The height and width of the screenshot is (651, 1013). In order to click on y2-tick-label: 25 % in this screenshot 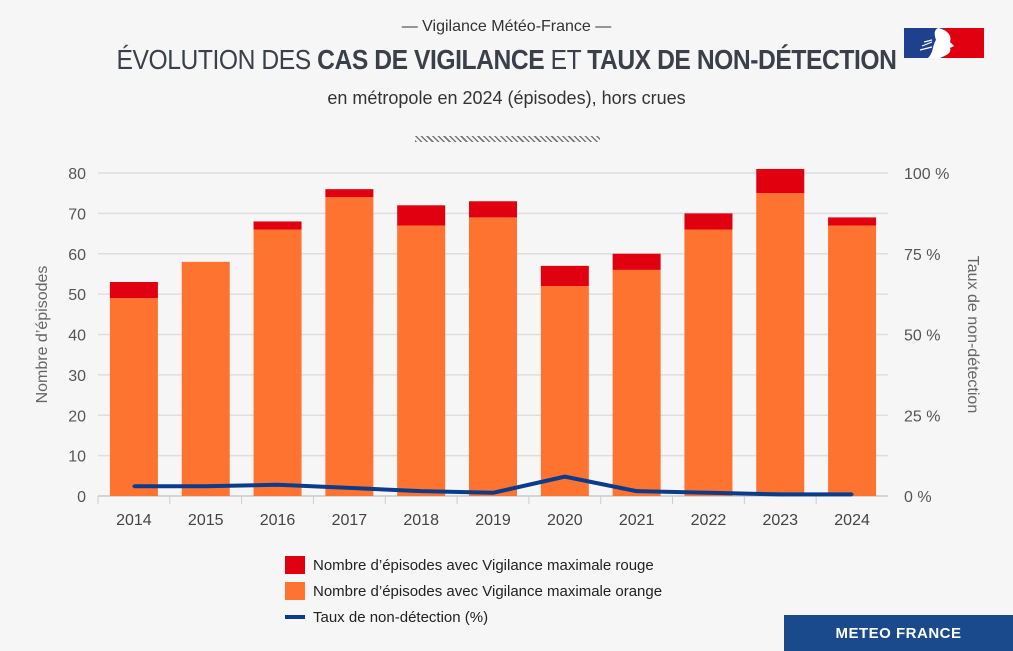, I will do `click(922, 416)`.